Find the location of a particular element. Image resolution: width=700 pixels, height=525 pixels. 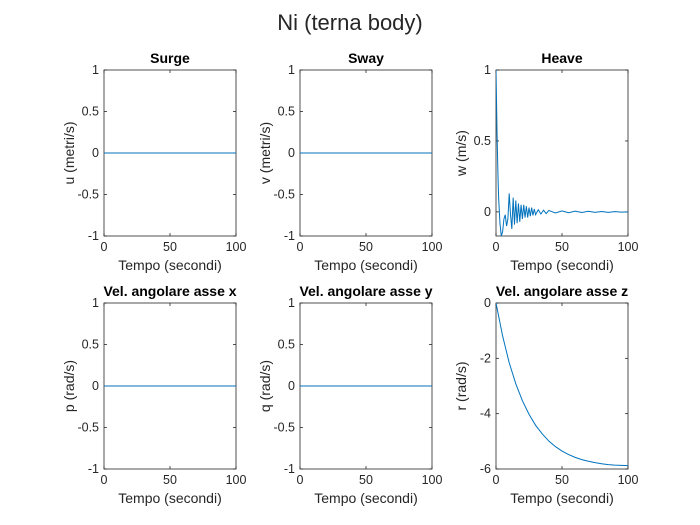

y-axis-label: r (rad/s) is located at coordinates (461, 386).